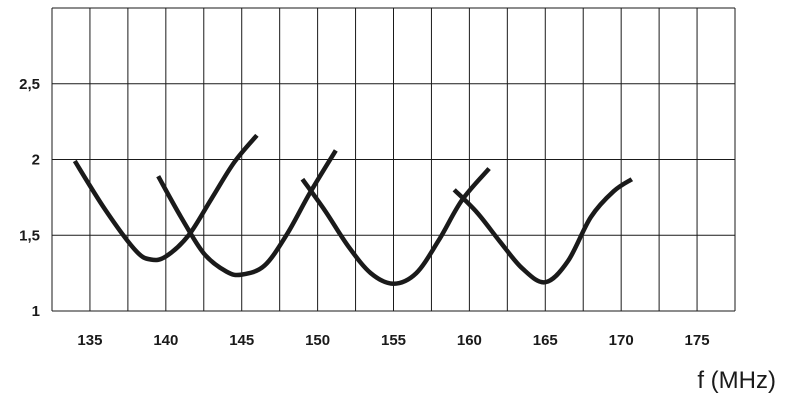 The height and width of the screenshot is (401, 785). What do you see at coordinates (469, 340) in the screenshot?
I see `x-tick-label: 160` at bounding box center [469, 340].